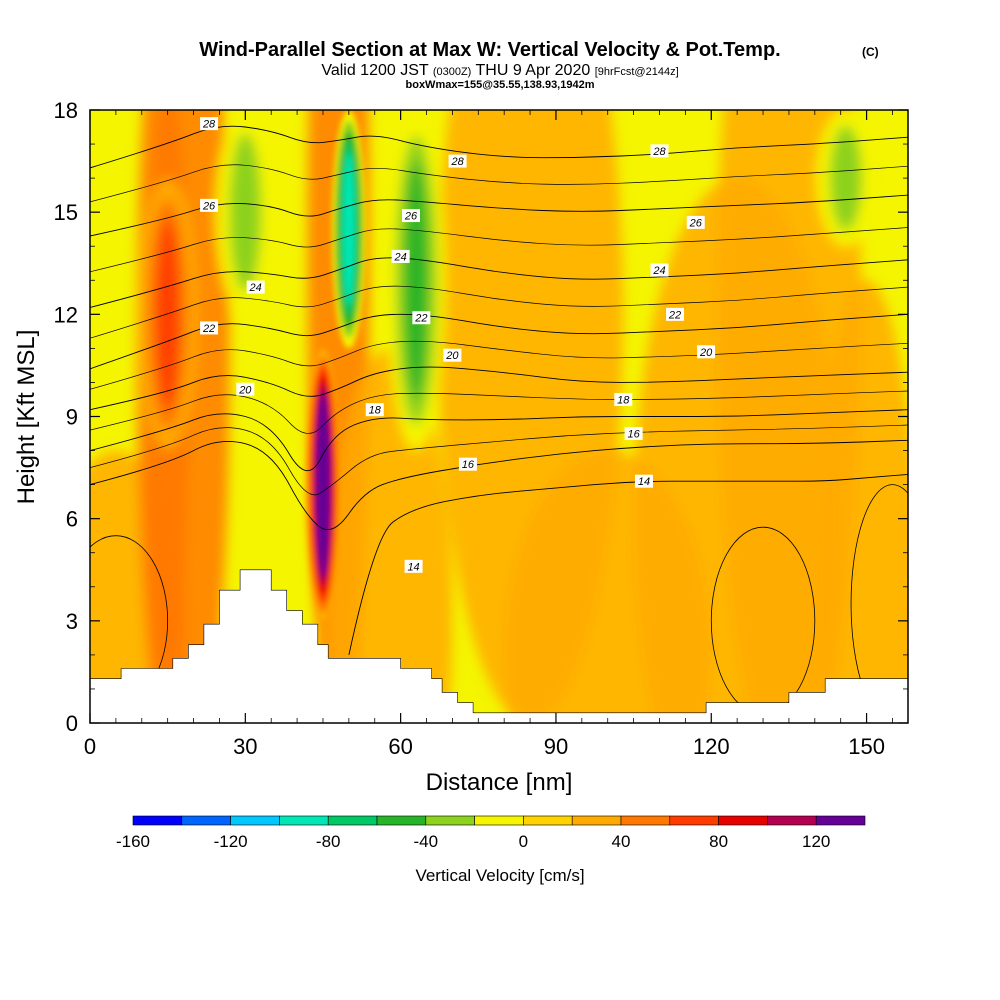 Image resolution: width=1000 pixels, height=1000 pixels. Describe the element at coordinates (66, 314) in the screenshot. I see `y-tick-label: 12` at that location.